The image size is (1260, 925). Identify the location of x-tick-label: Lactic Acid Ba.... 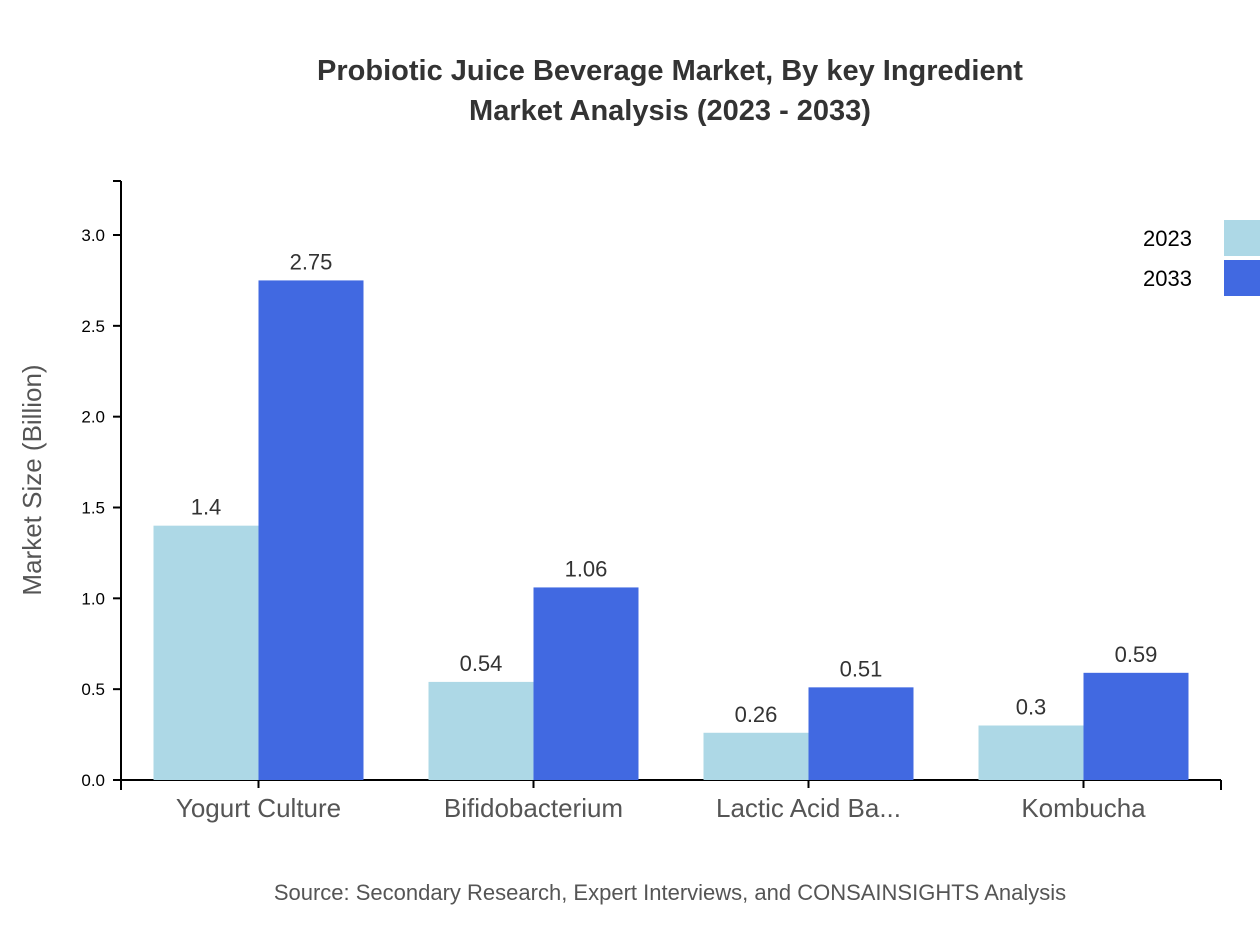
(808, 808).